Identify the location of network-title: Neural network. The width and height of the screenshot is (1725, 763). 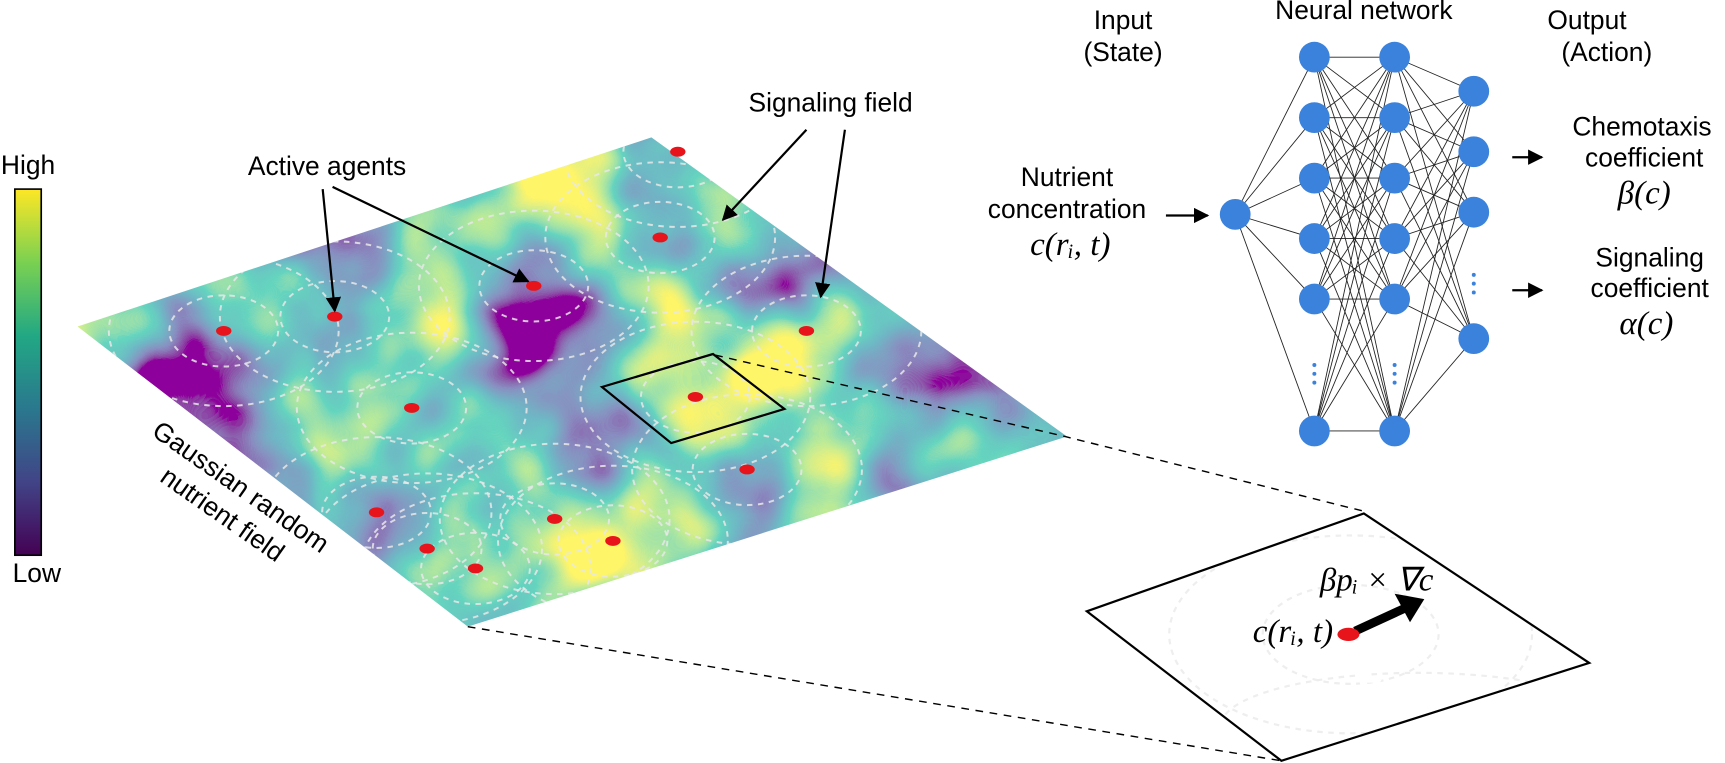
(1364, 12).